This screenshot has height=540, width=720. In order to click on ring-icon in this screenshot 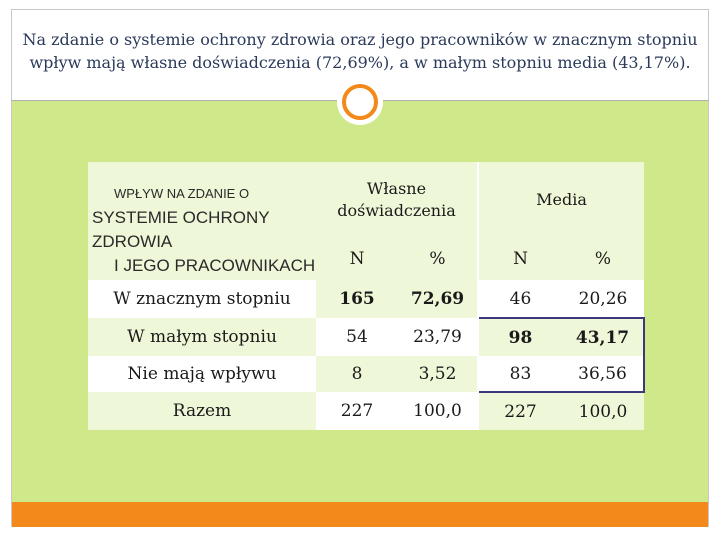, I will do `click(360, 102)`.